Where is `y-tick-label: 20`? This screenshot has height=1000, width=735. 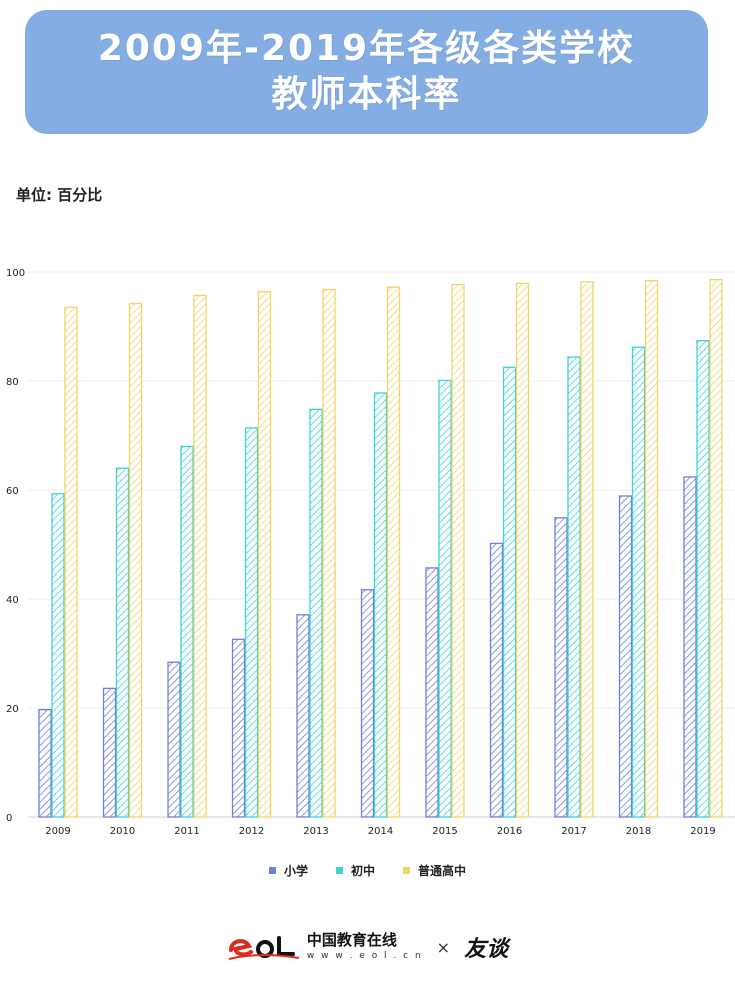 y-tick-label: 20 is located at coordinates (12, 709).